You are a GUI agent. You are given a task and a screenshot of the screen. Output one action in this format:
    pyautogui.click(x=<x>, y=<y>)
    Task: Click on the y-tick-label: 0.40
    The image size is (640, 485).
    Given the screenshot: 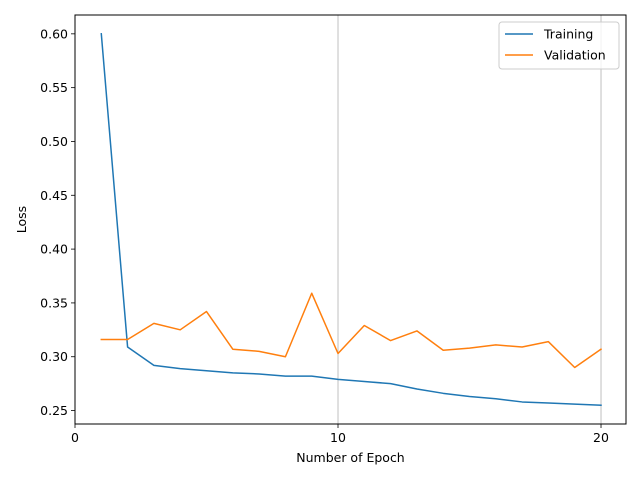 What is the action you would take?
    pyautogui.click(x=54, y=249)
    